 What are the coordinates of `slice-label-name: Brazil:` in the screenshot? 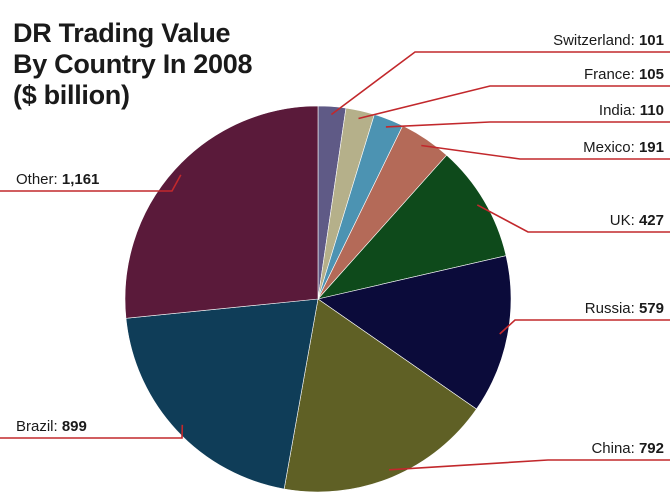 It's located at (39, 426).